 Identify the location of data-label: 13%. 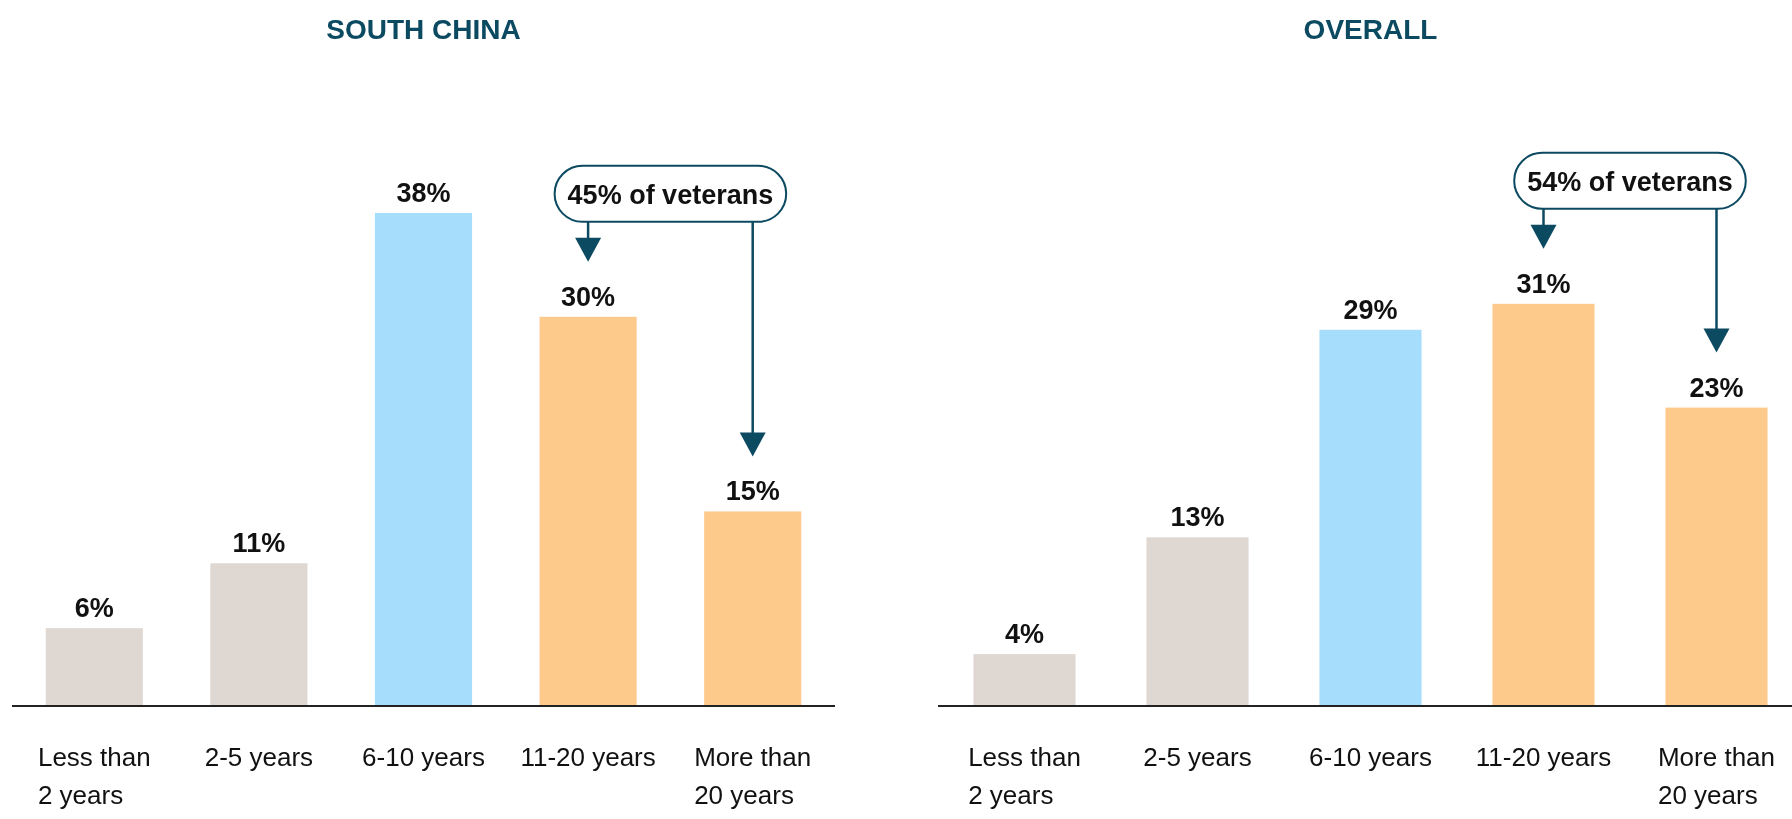
(1197, 517).